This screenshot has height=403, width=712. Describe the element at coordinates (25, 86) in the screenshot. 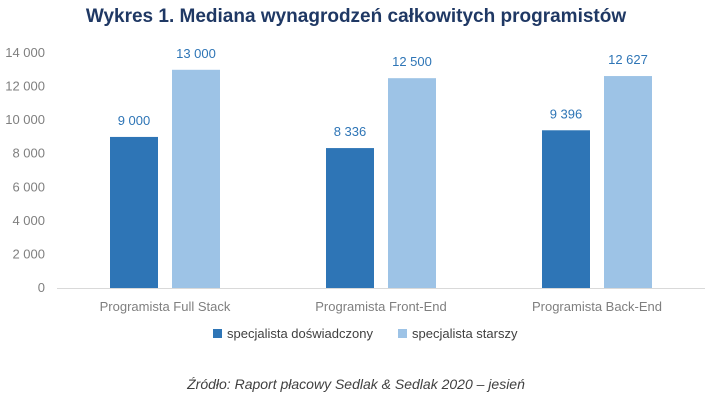

I see `y-tick-label: 12 000` at that location.